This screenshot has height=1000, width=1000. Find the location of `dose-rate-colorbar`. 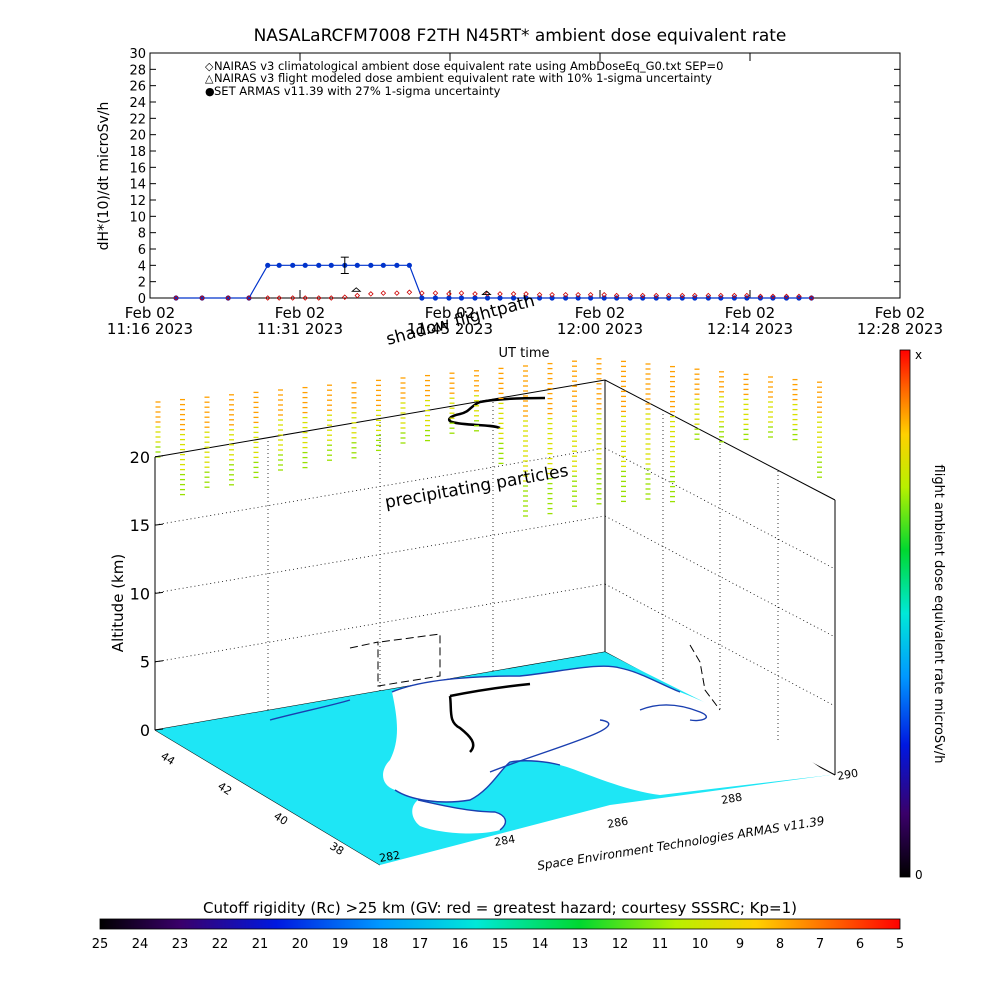

dose-rate-colorbar is located at coordinates (905, 613).